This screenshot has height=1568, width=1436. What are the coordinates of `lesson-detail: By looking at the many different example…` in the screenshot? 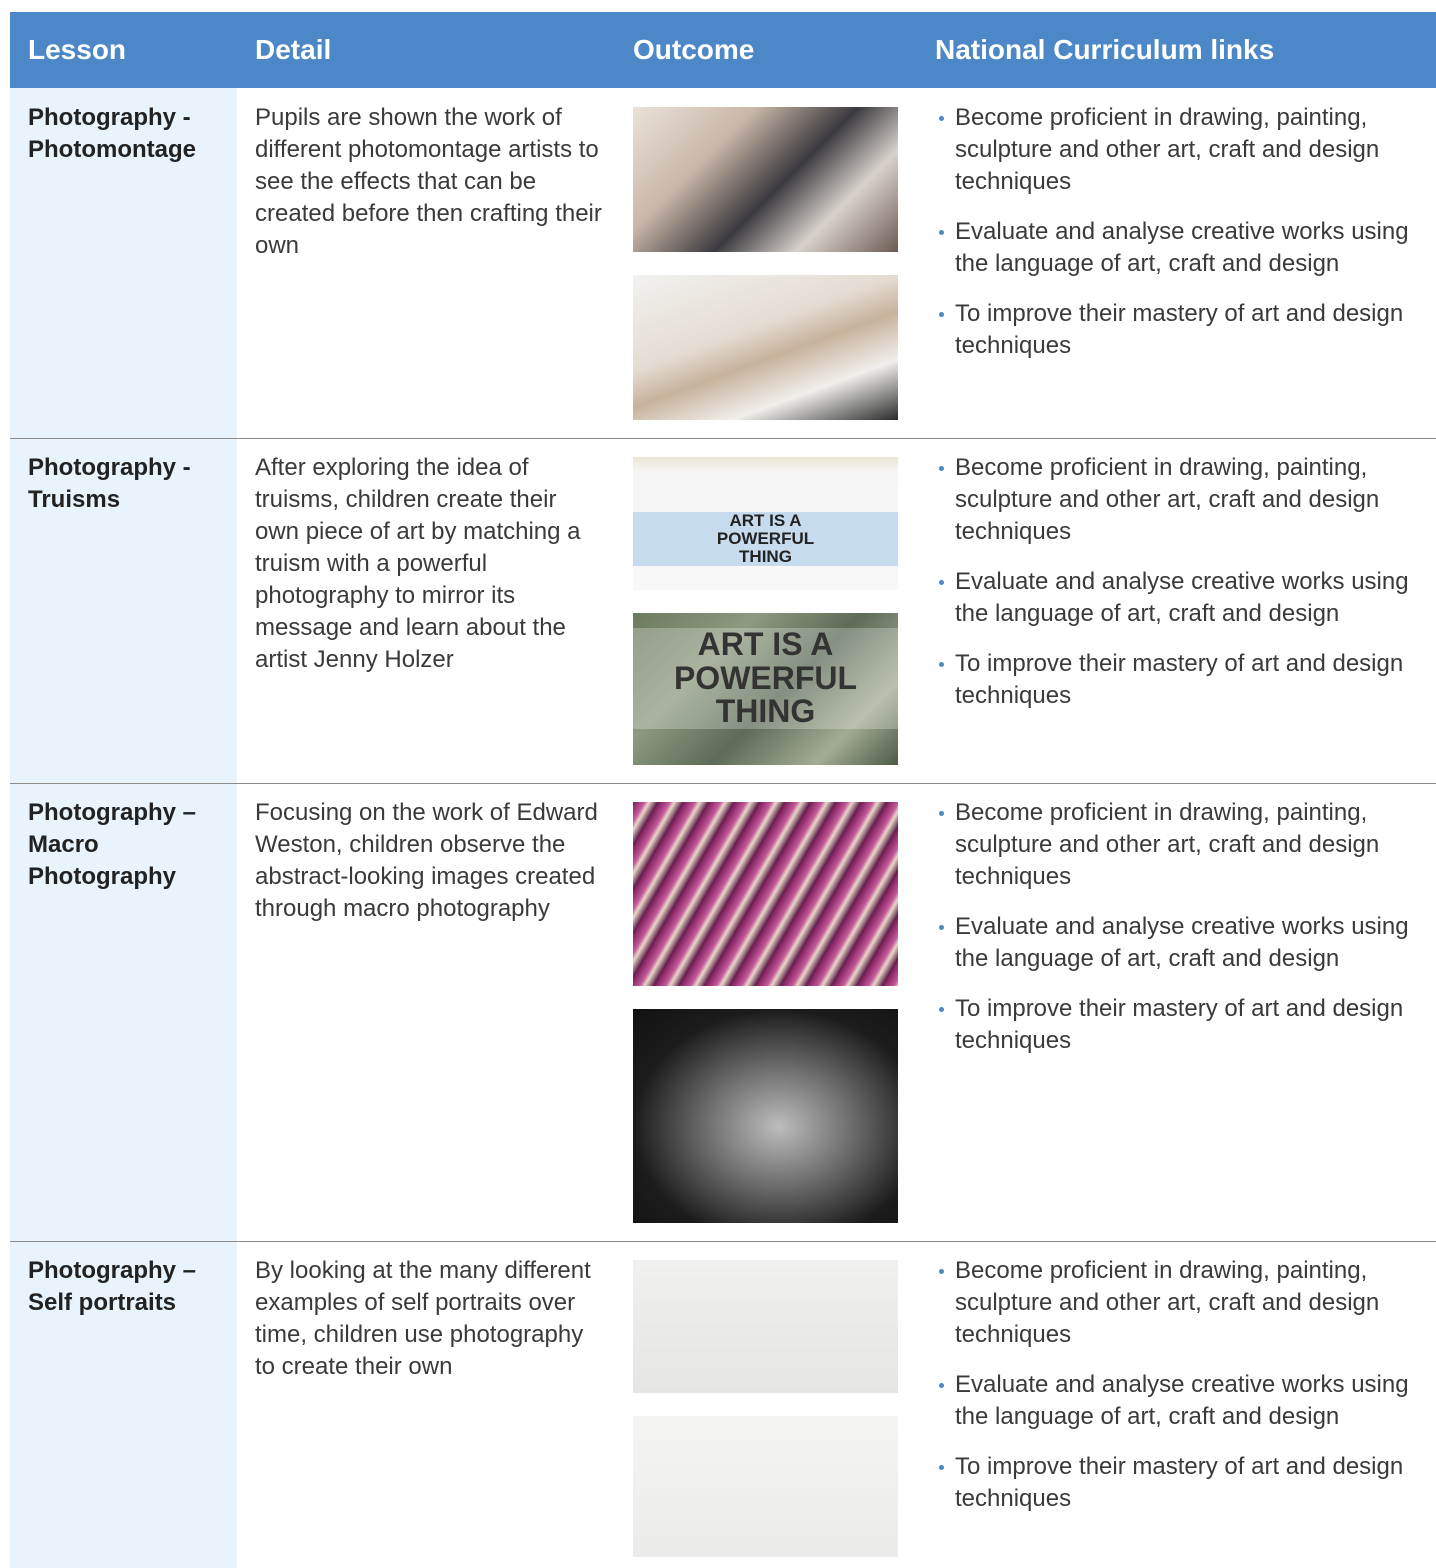 It's located at (423, 1318).